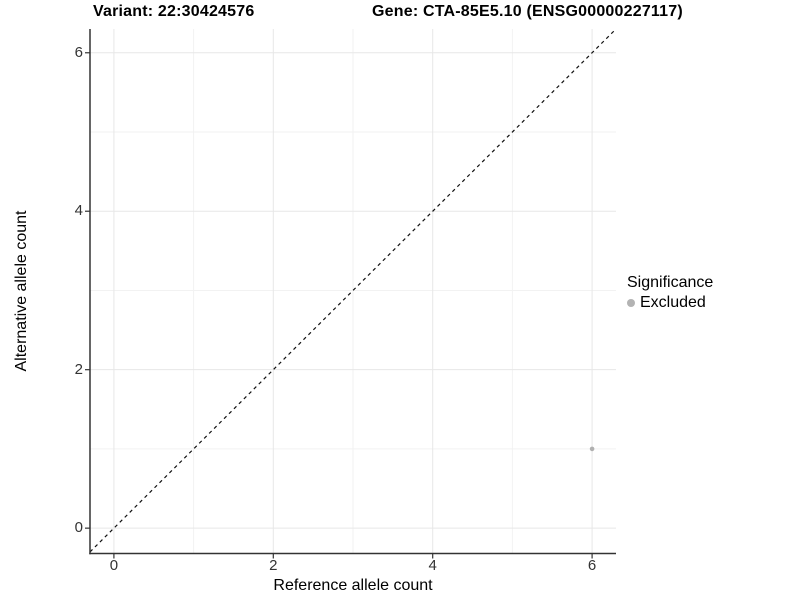  What do you see at coordinates (432, 565) in the screenshot?
I see `x-tick-label: 4` at bounding box center [432, 565].